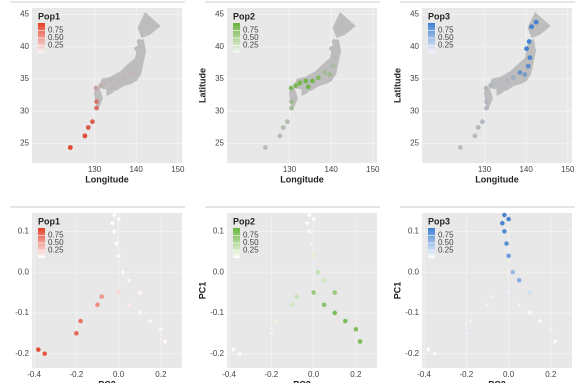 Image resolution: width=577 pixels, height=383 pixels. What do you see at coordinates (551, 374) in the screenshot?
I see `x-tick-label: 0.2` at bounding box center [551, 374].